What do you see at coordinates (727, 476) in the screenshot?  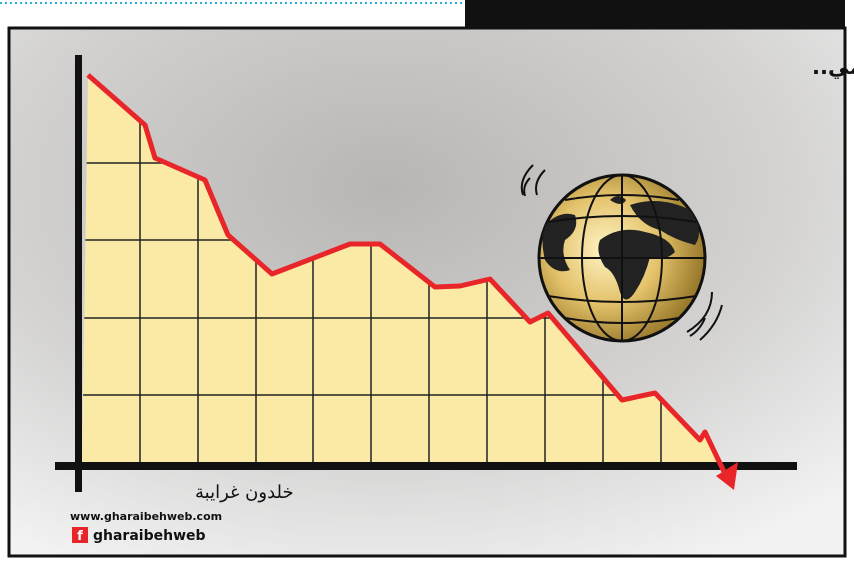 I see `arrow-head` at bounding box center [727, 476].